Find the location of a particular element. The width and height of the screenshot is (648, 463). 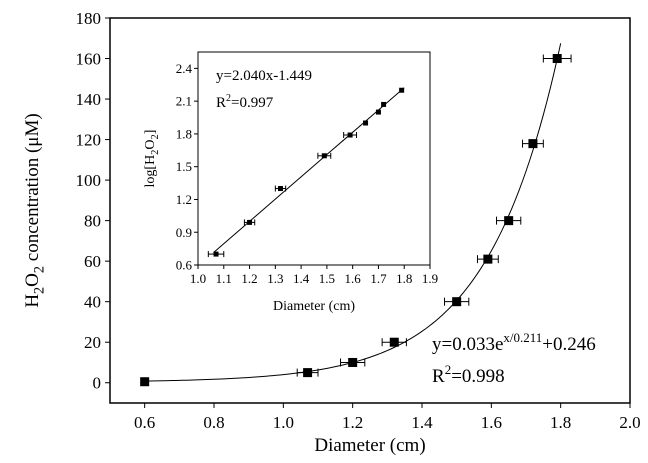

fit-equation: y=0.033ex/0.211+0.246 is located at coordinates (514, 342).